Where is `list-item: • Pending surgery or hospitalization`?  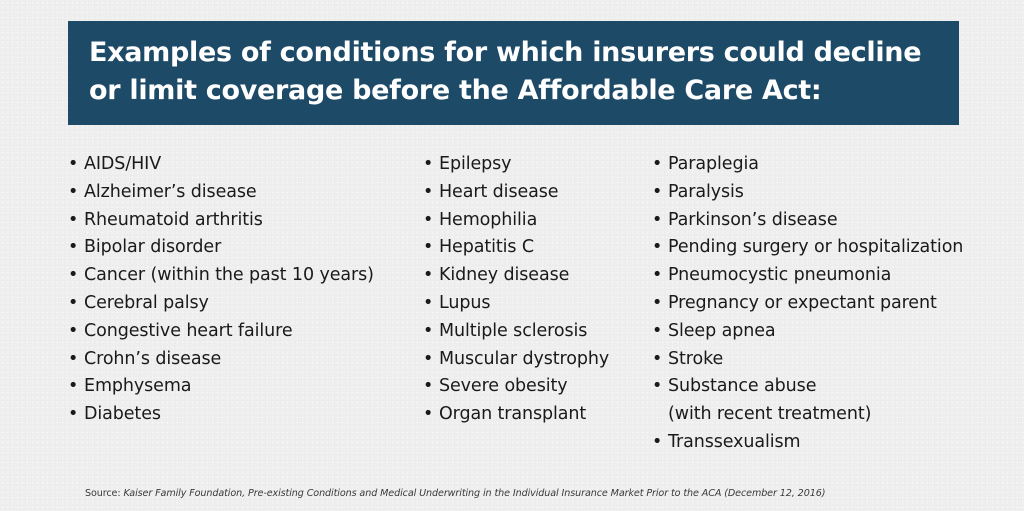 list-item: • Pending surgery or hospitalization is located at coordinates (807, 248).